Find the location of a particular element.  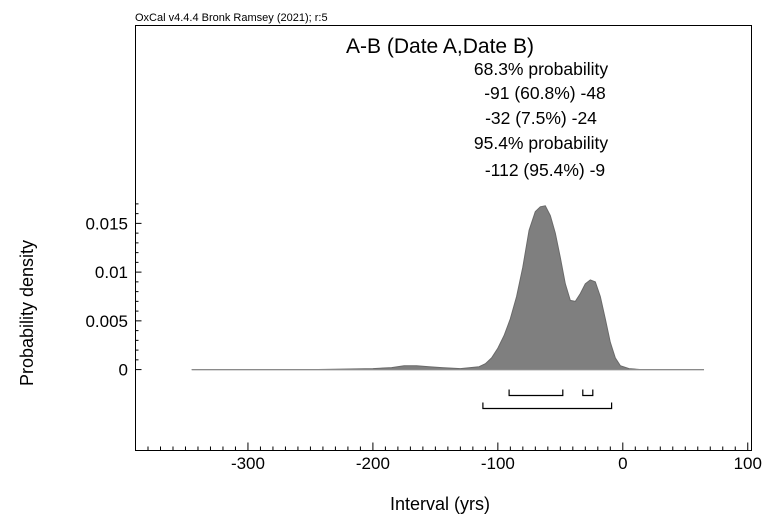

x-tick-label: -300 is located at coordinates (248, 463).